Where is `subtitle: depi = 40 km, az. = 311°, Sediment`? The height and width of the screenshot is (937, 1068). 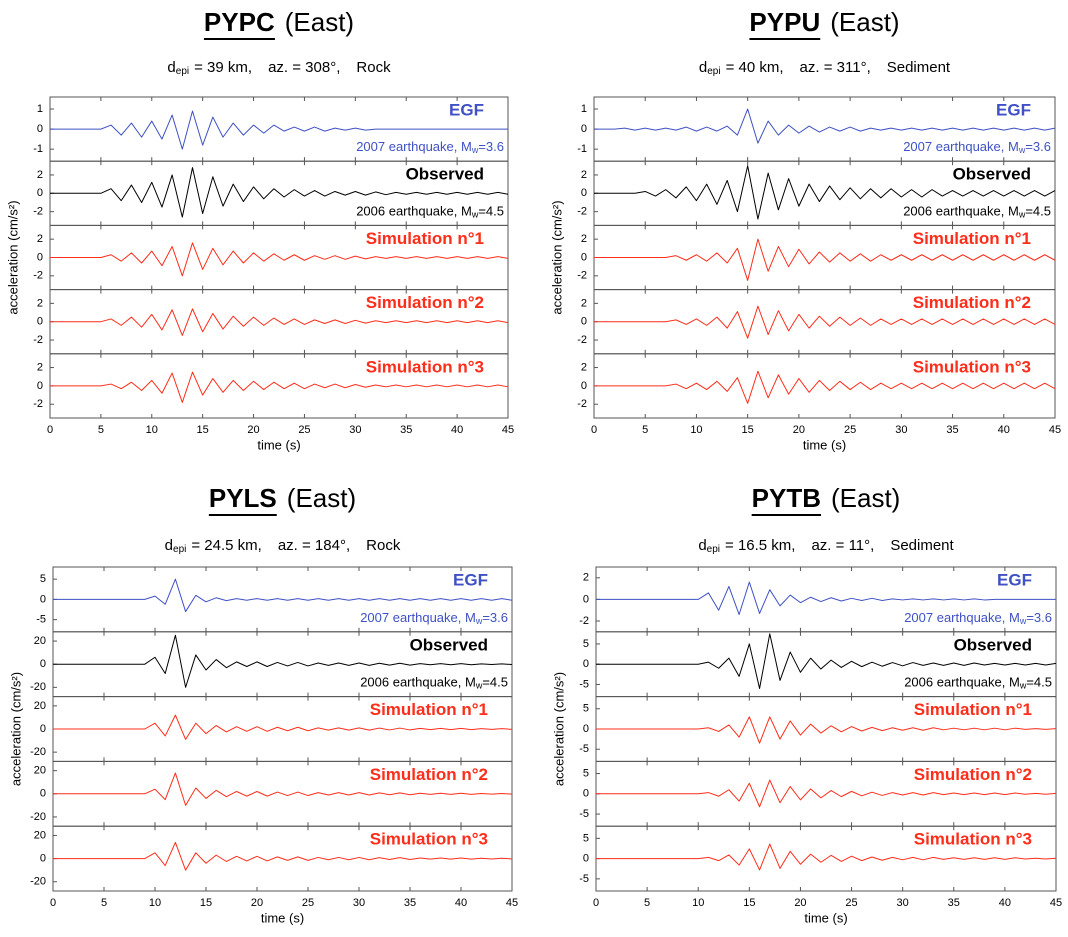
subtitle: depi = 40 km, az. = 311°, Sediment is located at coordinates (825, 68).